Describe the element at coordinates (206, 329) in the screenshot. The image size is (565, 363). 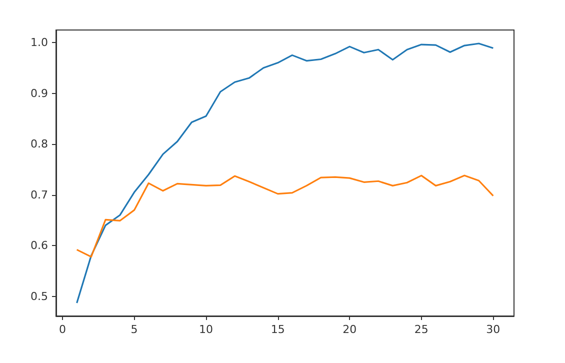
I see `x-tick-label: 10` at that location.